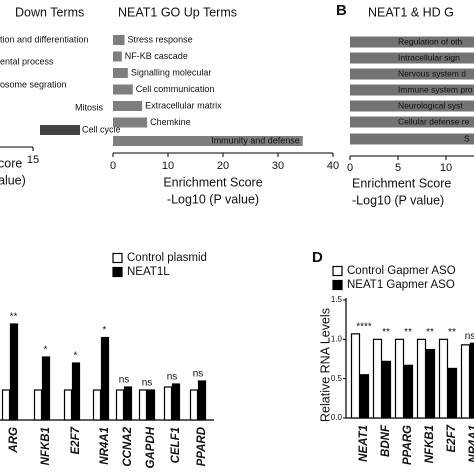  I want to click on category-label: Immunity and defense, so click(255, 140).